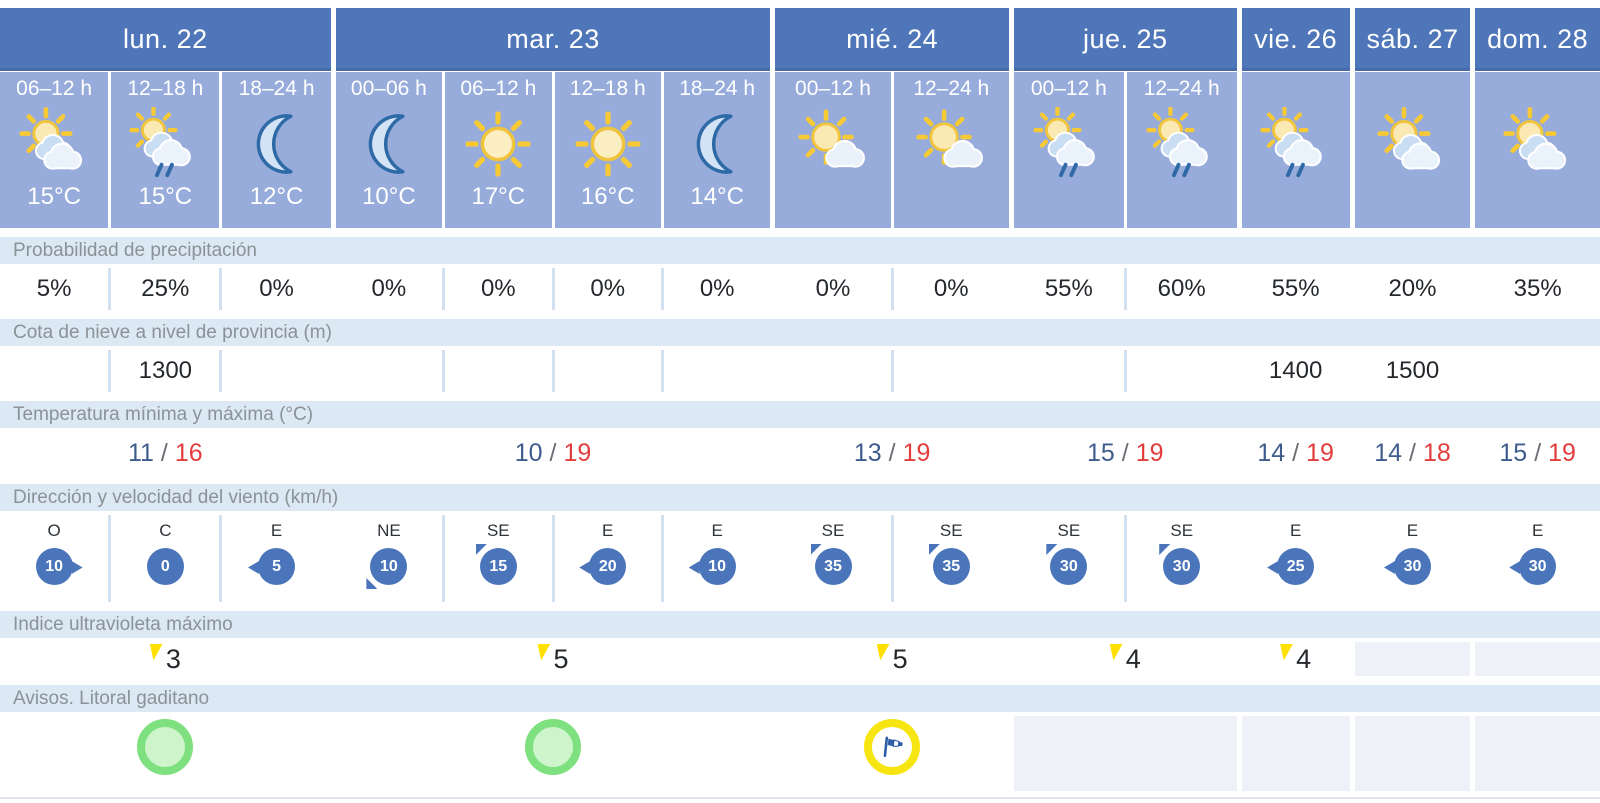  What do you see at coordinates (389, 558) in the screenshot?
I see `wind-cell: NE 10` at bounding box center [389, 558].